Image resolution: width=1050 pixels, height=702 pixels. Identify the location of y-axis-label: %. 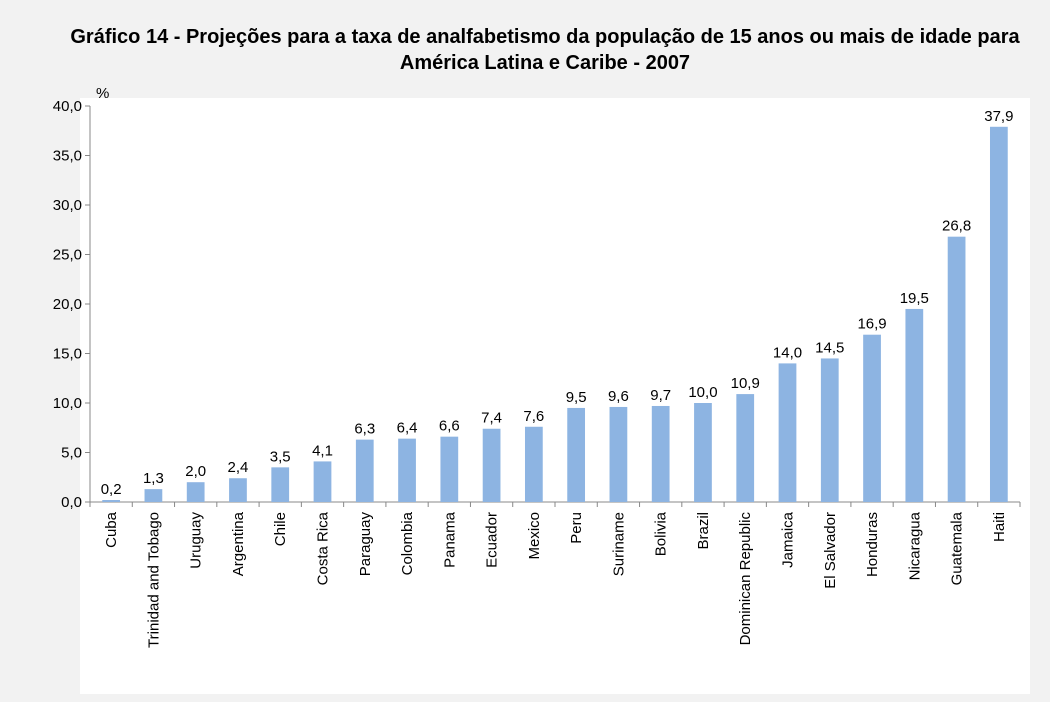
(102, 93).